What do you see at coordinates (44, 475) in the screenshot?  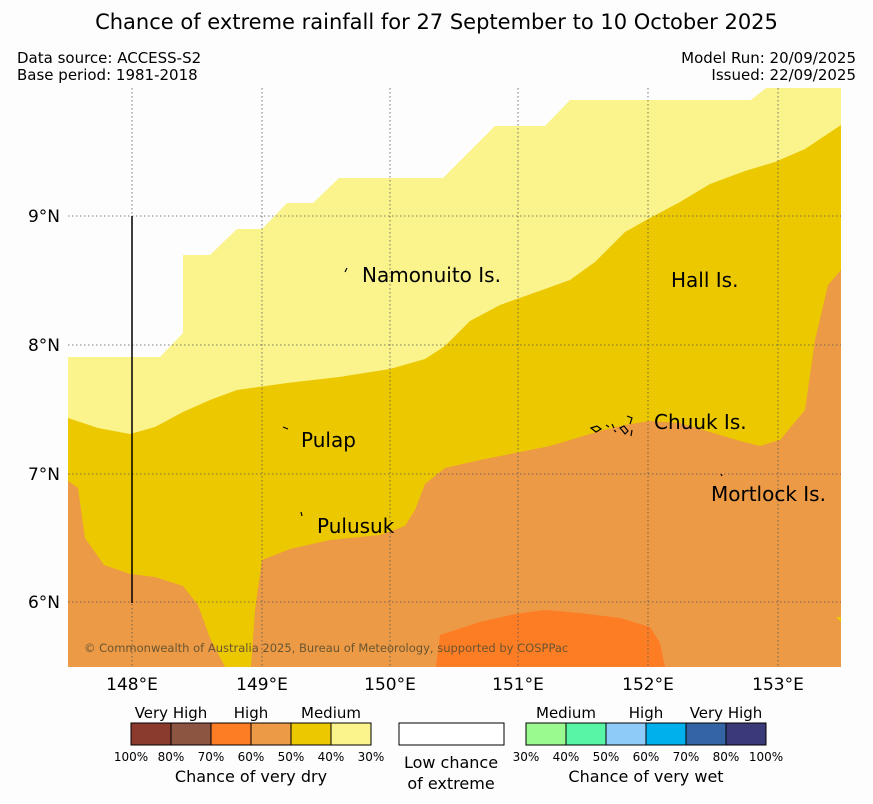 I see `lat-tick-label: 7°N` at bounding box center [44, 475].